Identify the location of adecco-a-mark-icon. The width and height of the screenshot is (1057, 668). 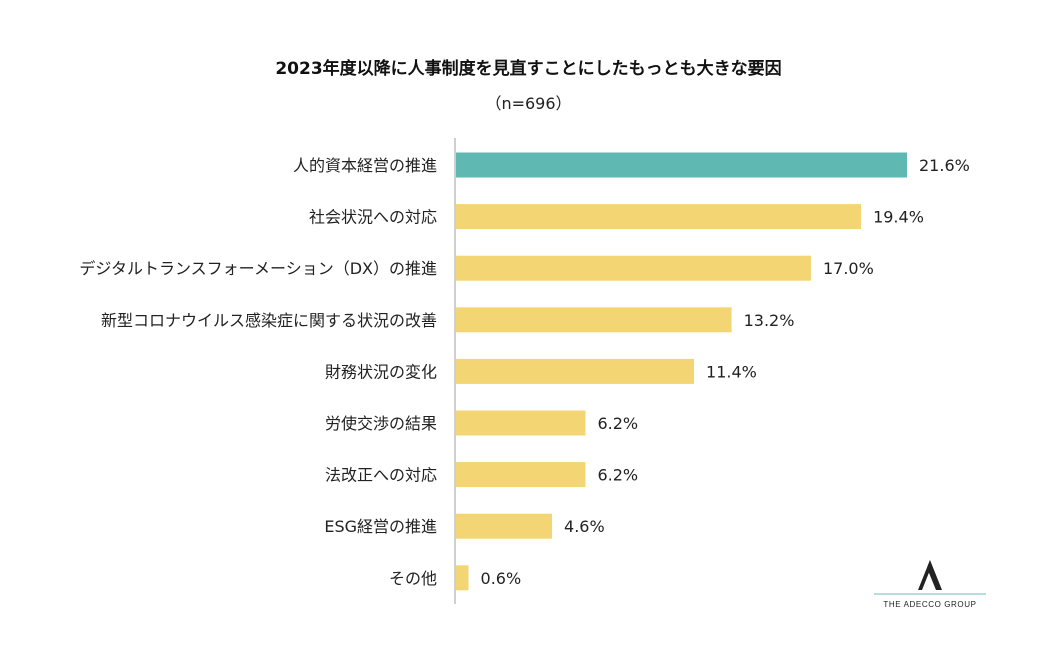
(930, 577).